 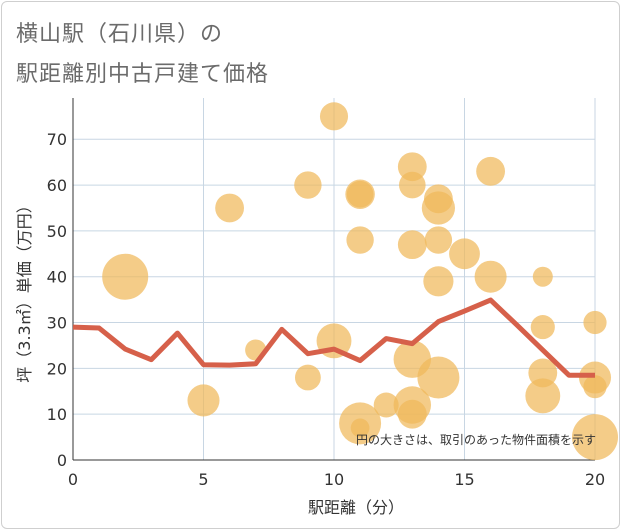 I want to click on chart-title-line1: 横山駅（石川県）の, so click(x=120, y=34).